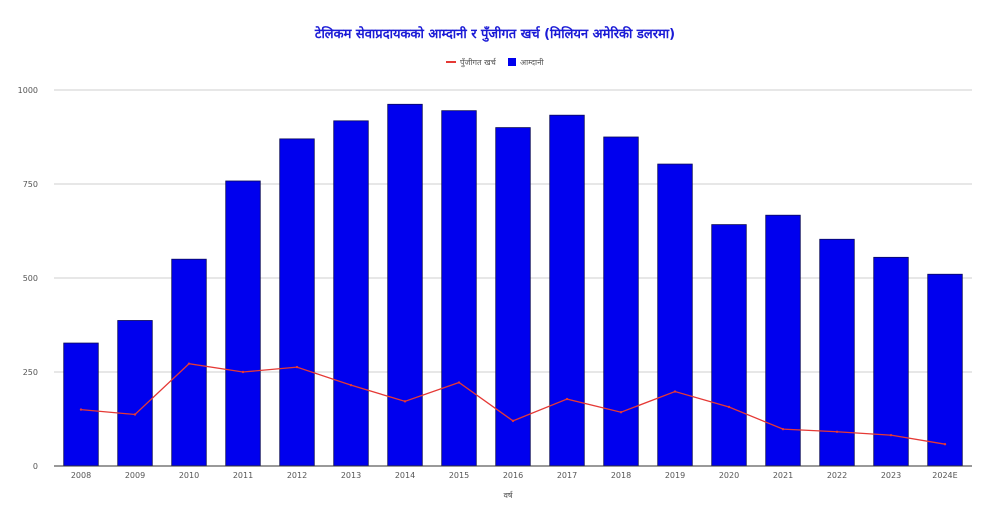 This screenshot has height=526, width=1000. I want to click on x-tick-label: 2017, so click(567, 475).